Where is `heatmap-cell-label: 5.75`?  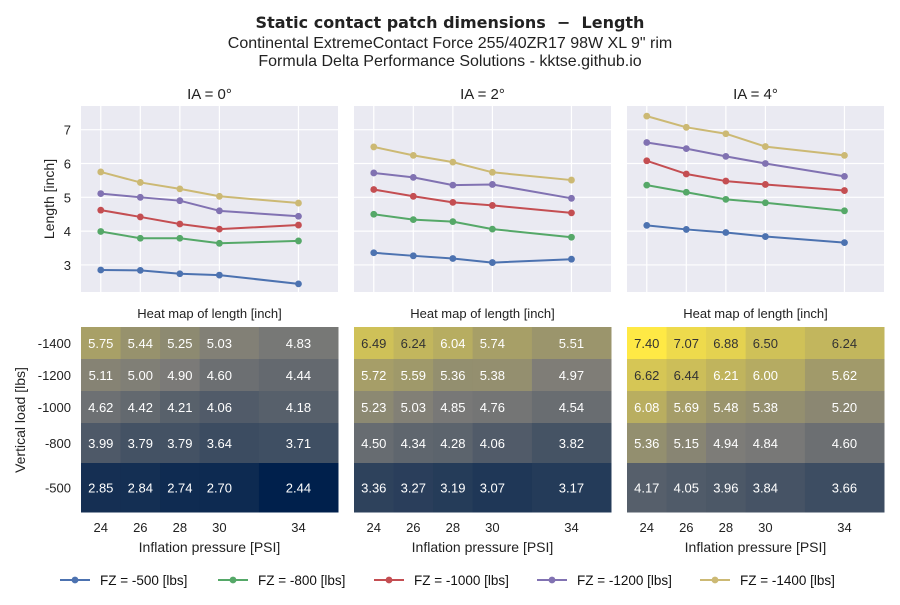
heatmap-cell-label: 5.75 is located at coordinates (100, 343).